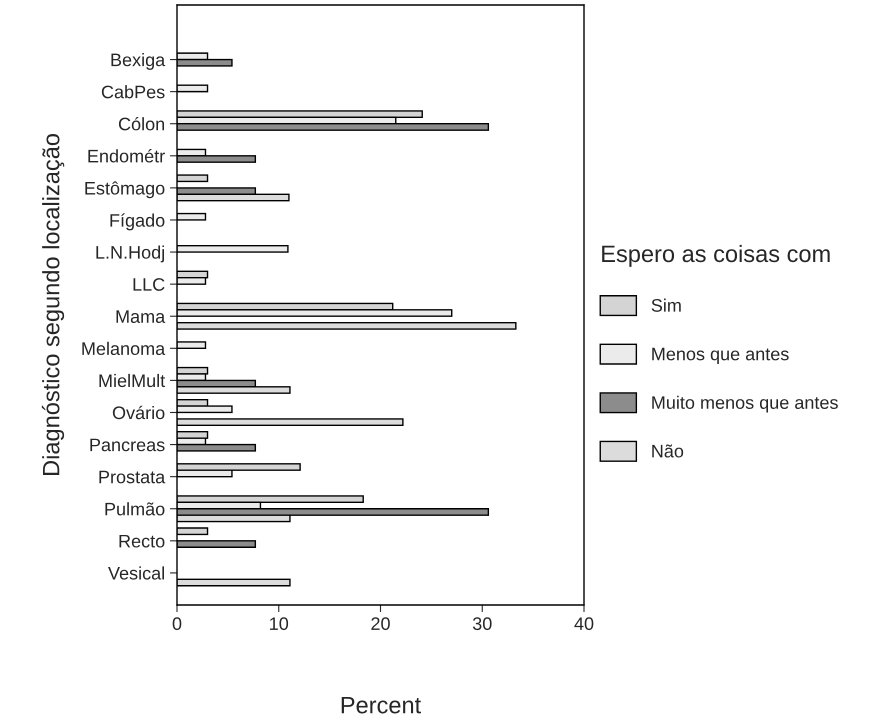 The image size is (883, 715). Describe the element at coordinates (132, 477) in the screenshot. I see `y-tick-label: Prostata` at that location.